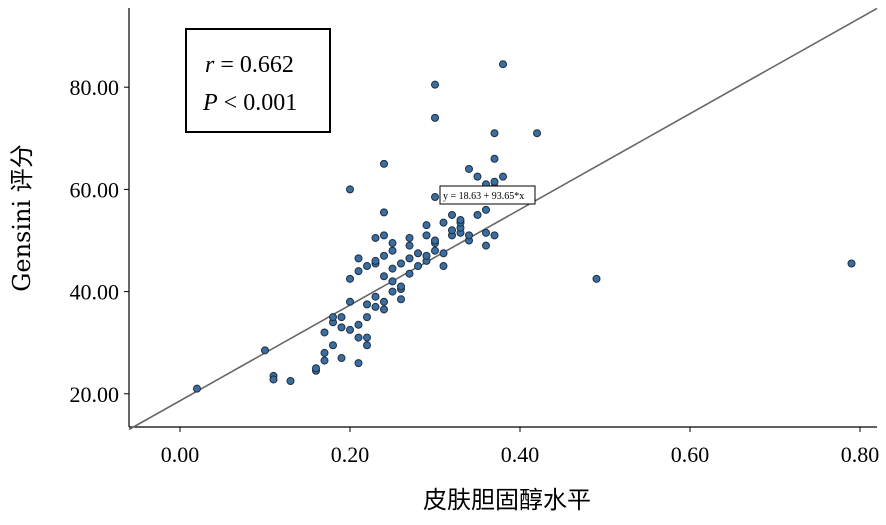 The width and height of the screenshot is (886, 525). What do you see at coordinates (210, 103) in the screenshot?
I see `p-symbol: P` at bounding box center [210, 103].